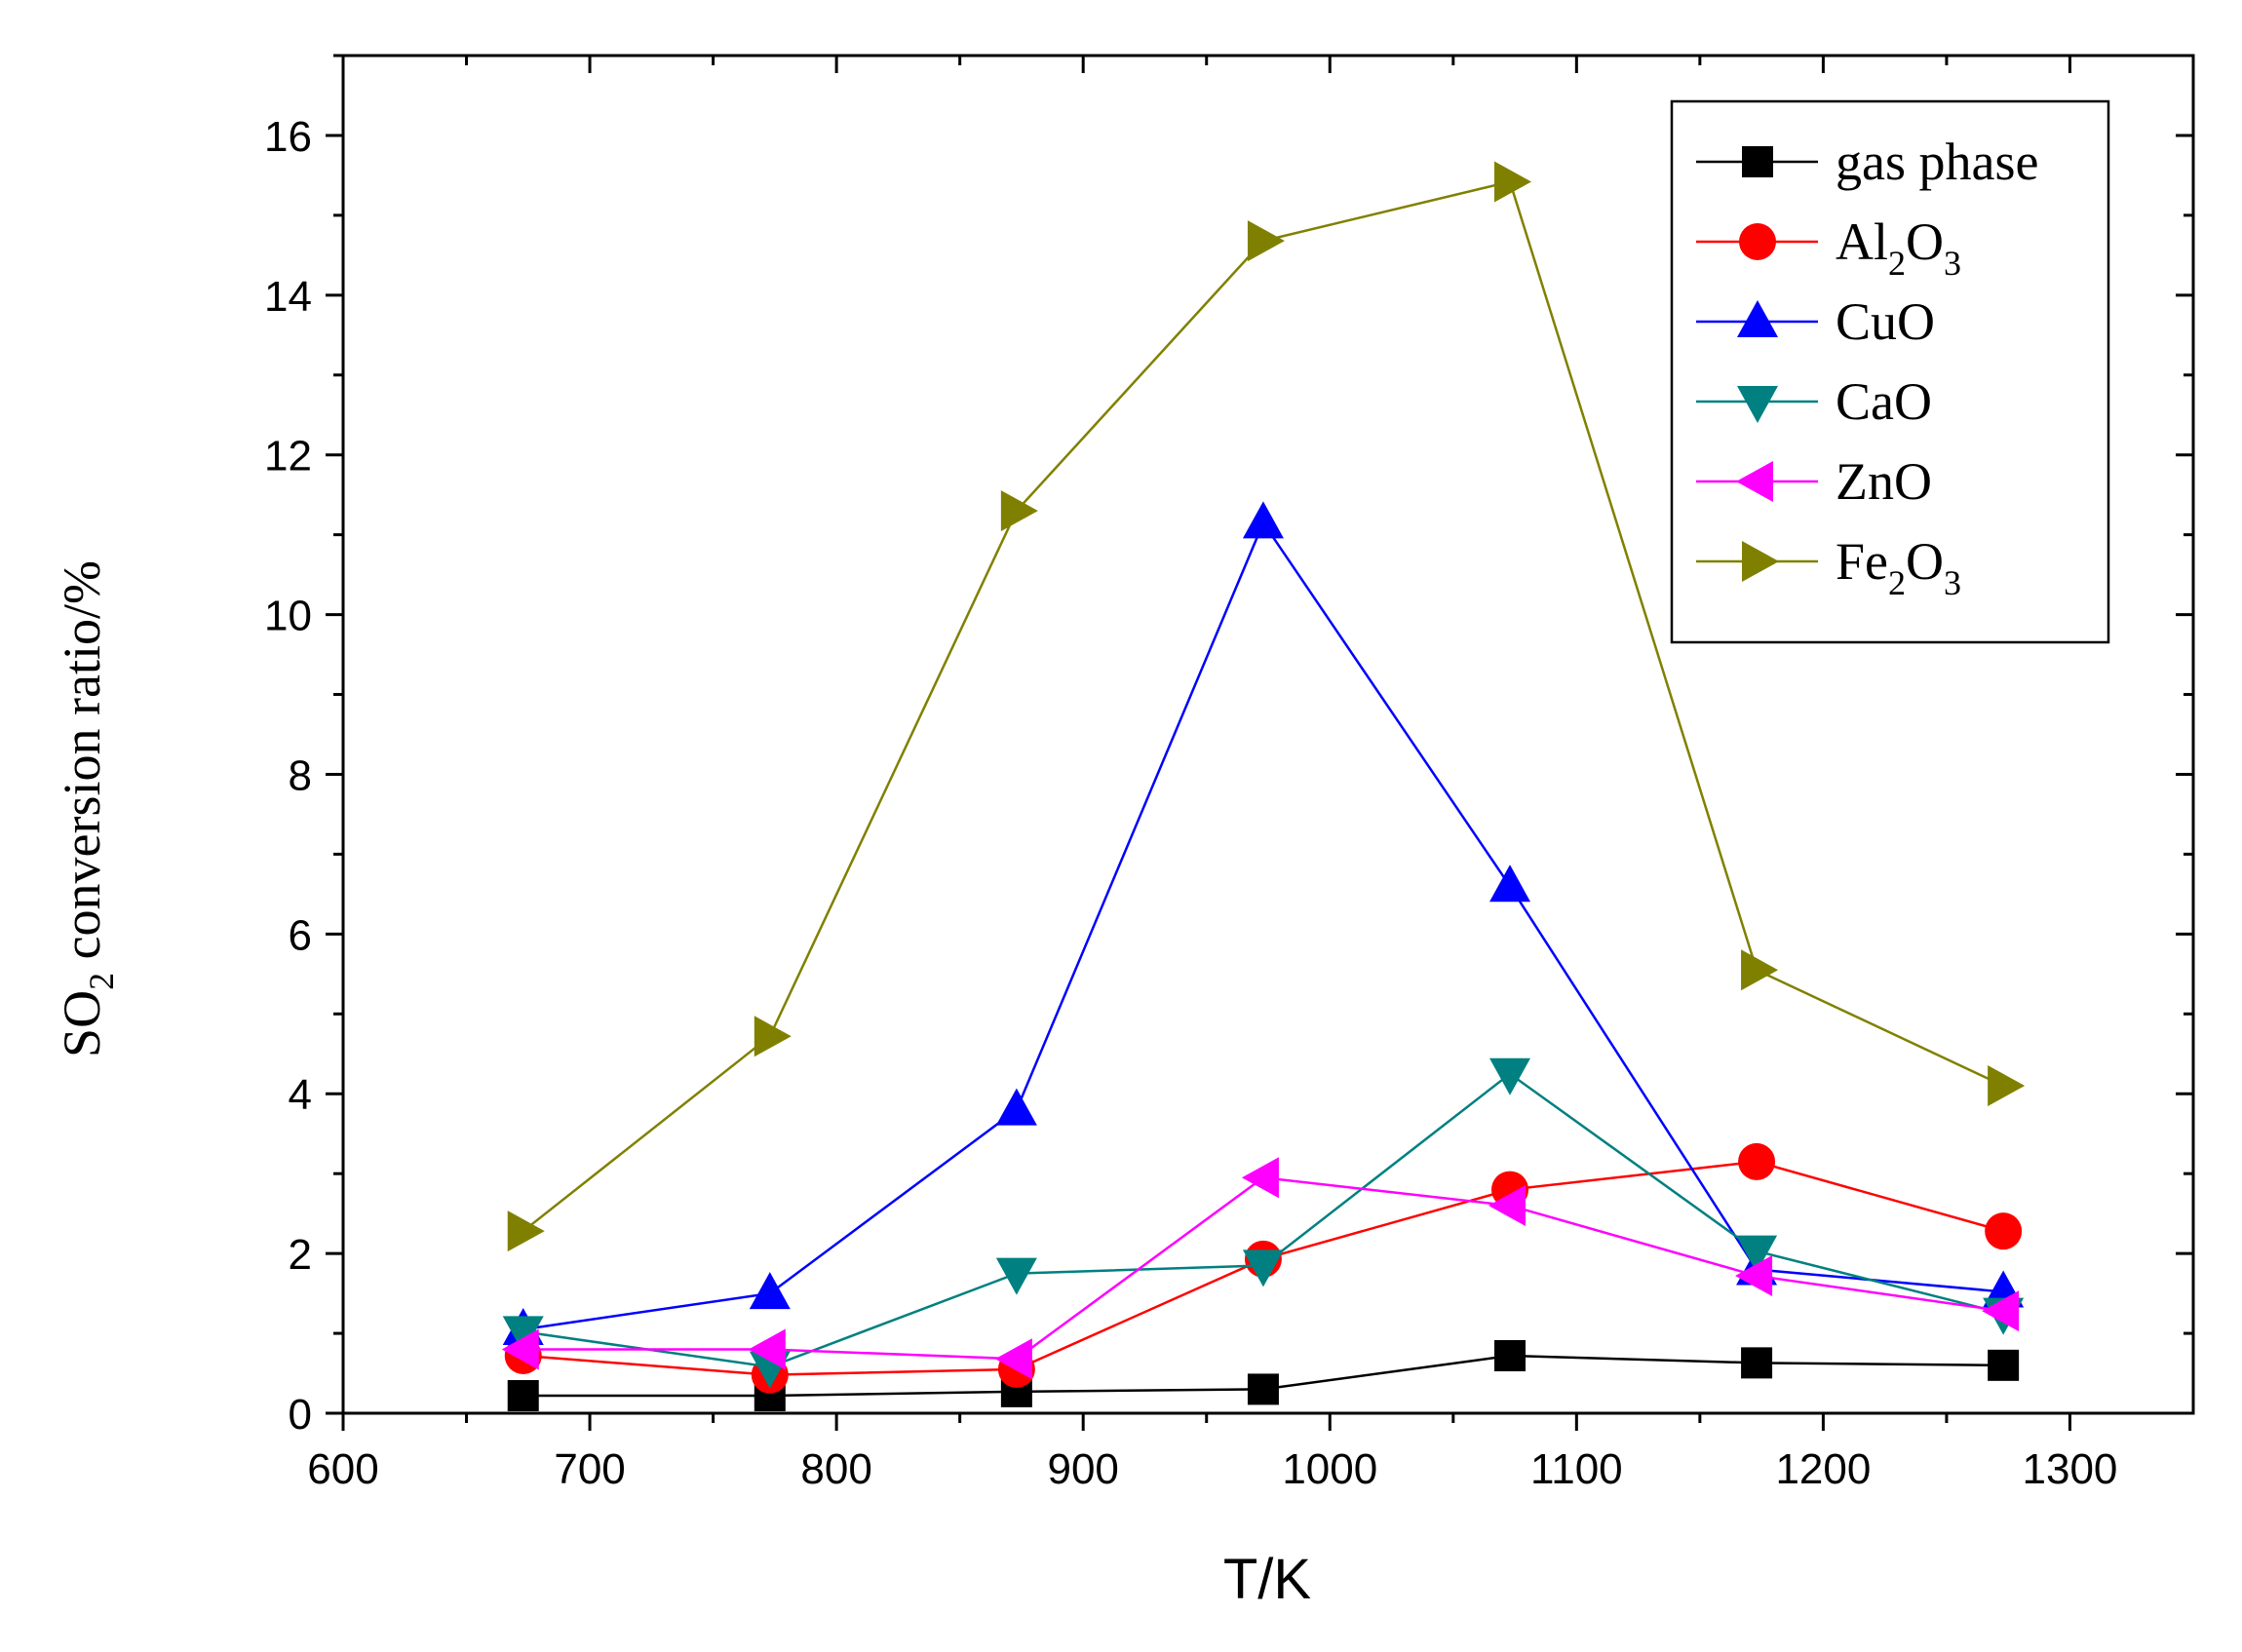 The image size is (2242, 1652). Describe the element at coordinates (1823, 1469) in the screenshot. I see `x-tick-label: 1200` at that location.